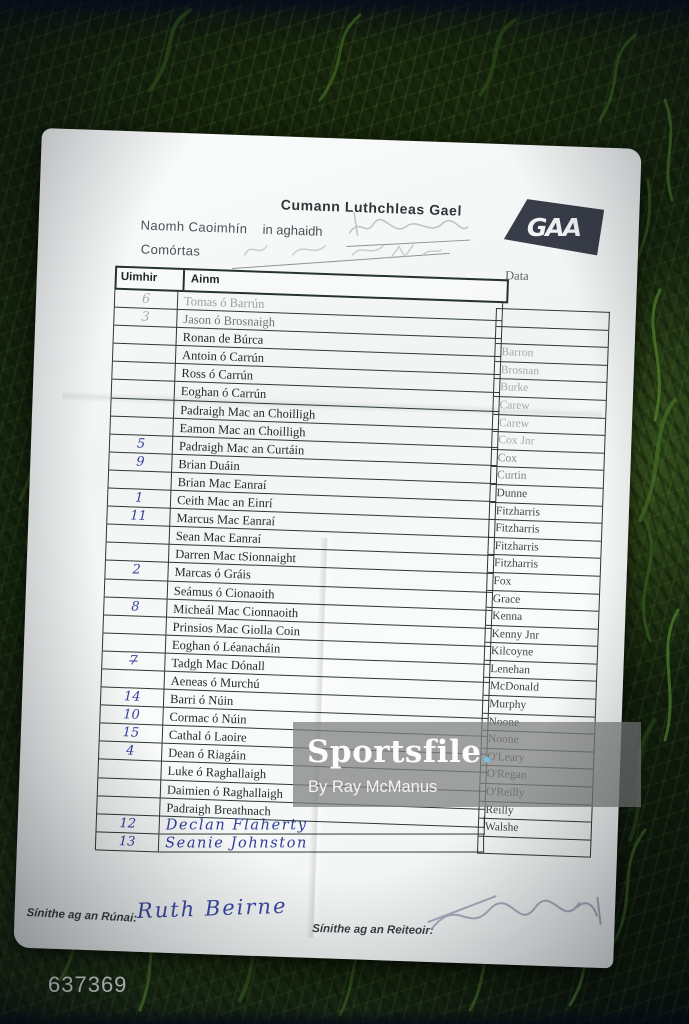 The image size is (689, 1024). What do you see at coordinates (322, 825) in the screenshot?
I see `player-name: Declan Flaherty` at bounding box center [322, 825].